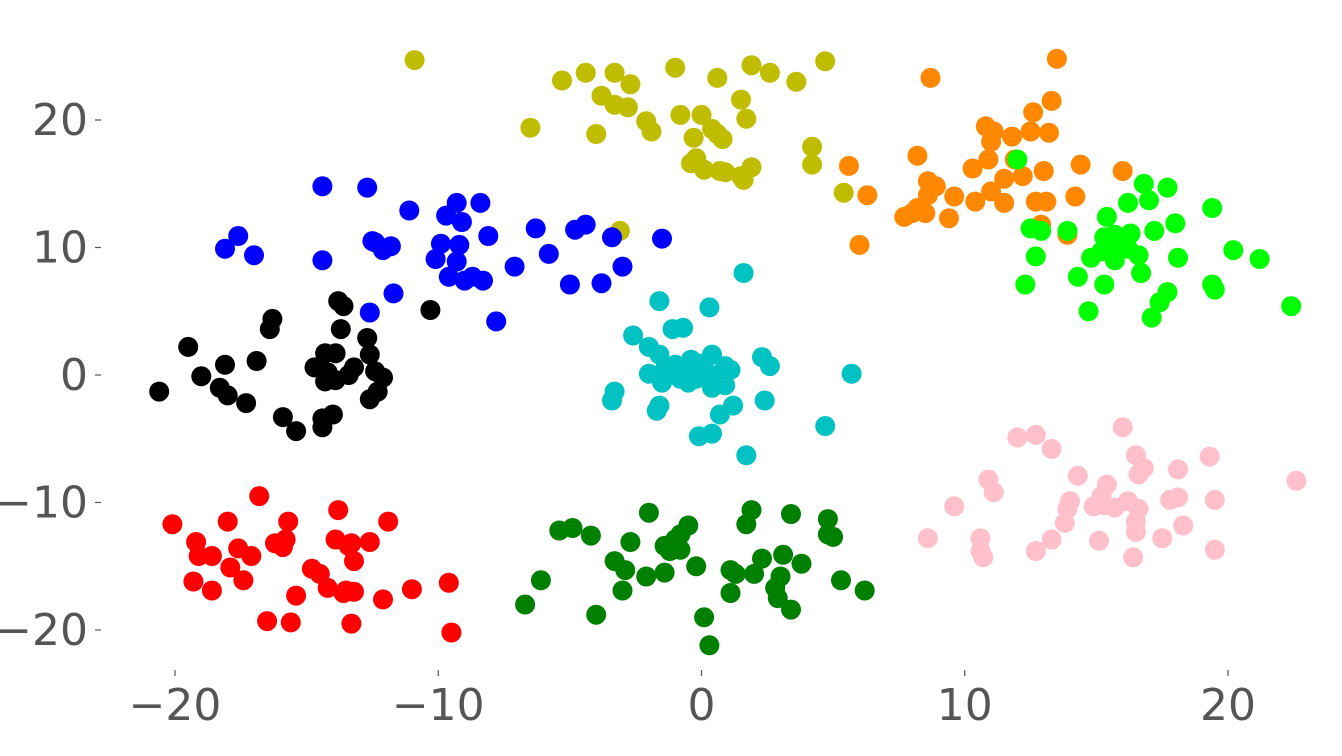  What do you see at coordinates (965, 705) in the screenshot?
I see `x-tick-label: 10` at bounding box center [965, 705].